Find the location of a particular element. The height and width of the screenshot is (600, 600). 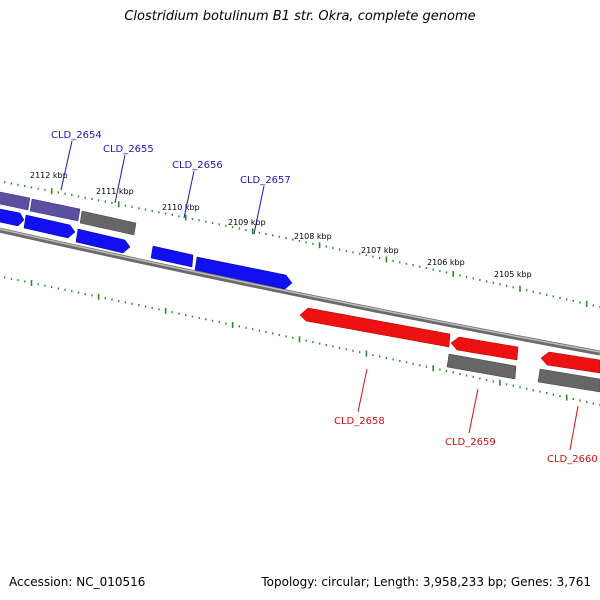

tick-label: 2105 kbp is located at coordinates (513, 274).